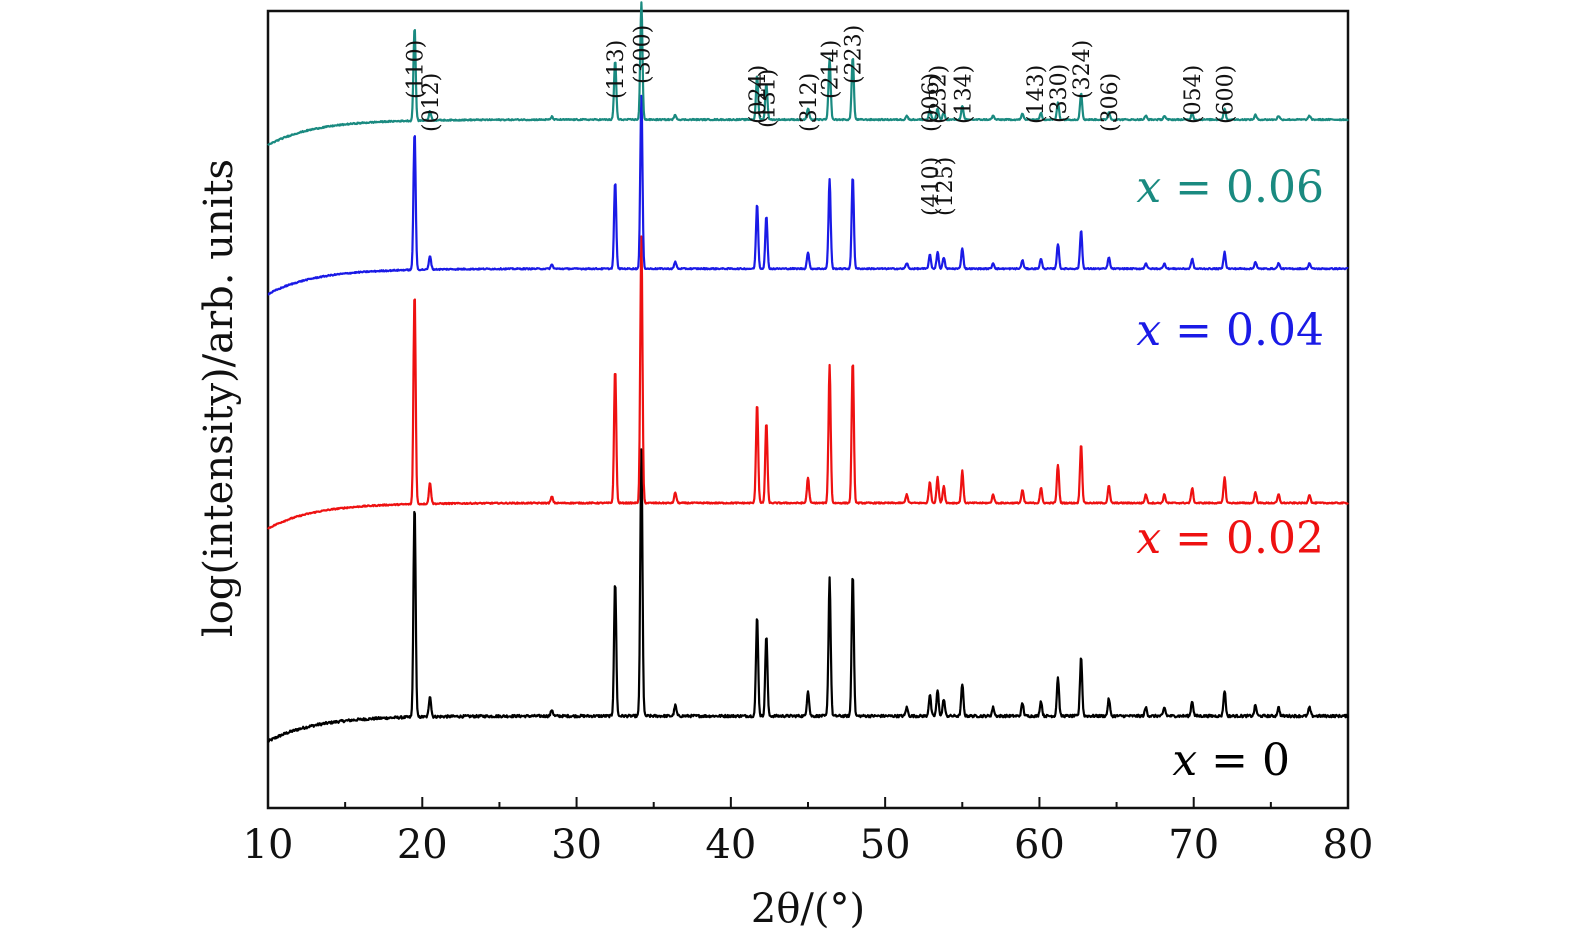  What do you see at coordinates (1110, 102) in the screenshot?
I see `peak-label: (306)` at bounding box center [1110, 102].